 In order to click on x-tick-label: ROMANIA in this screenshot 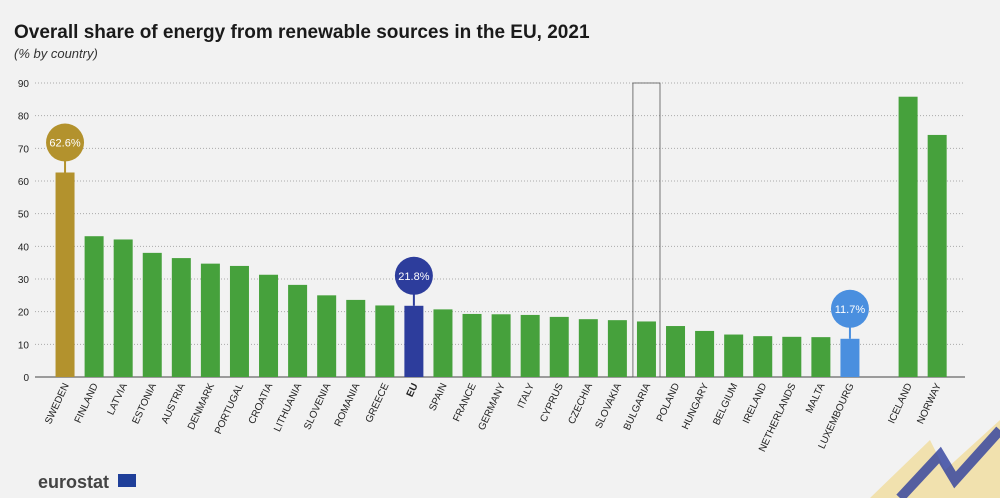, I will do `click(348, 404)`.